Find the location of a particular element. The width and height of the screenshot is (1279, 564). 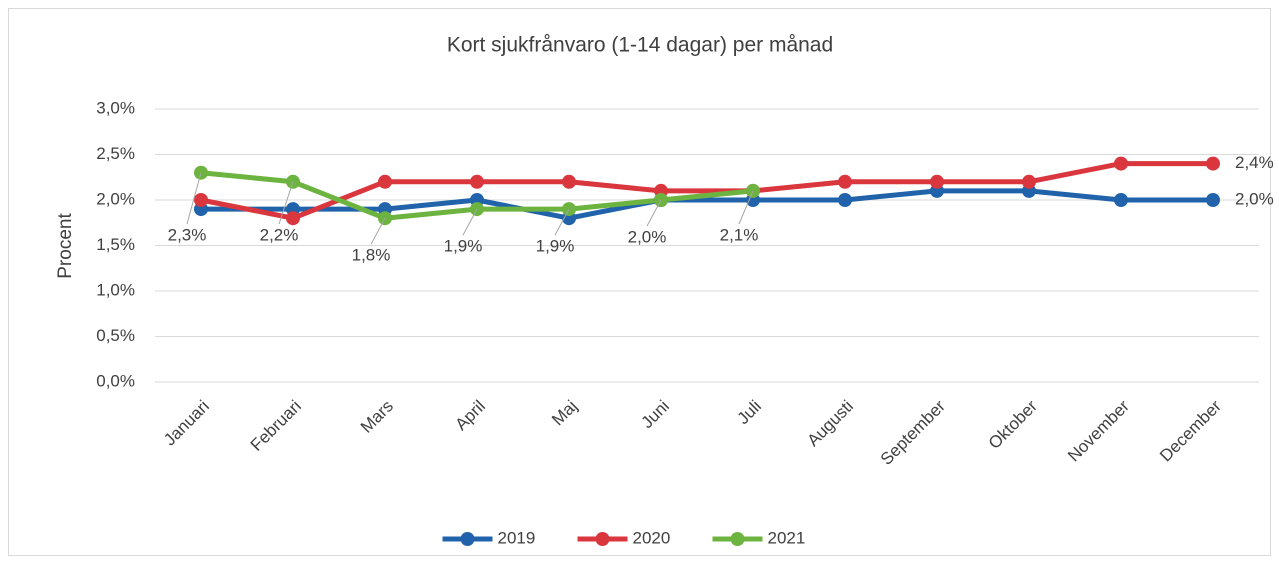

y-tick-label: 1,5% is located at coordinates (115, 244).